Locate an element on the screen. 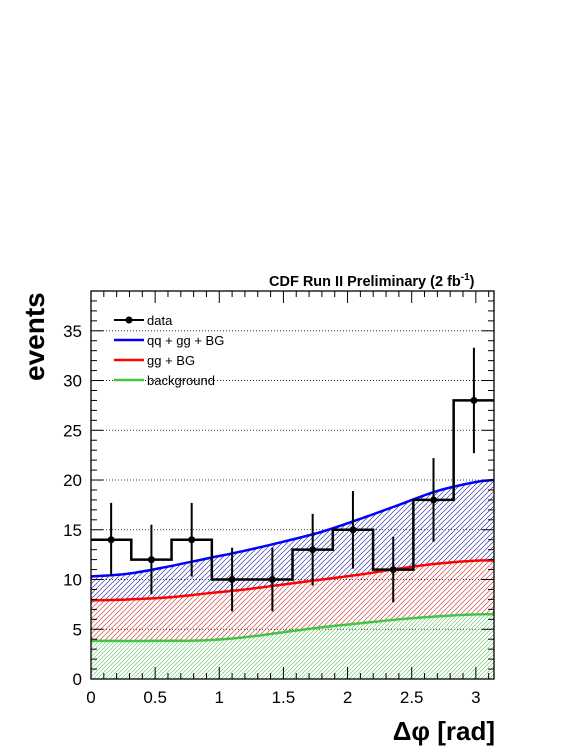  x-tick-label: 1 is located at coordinates (219, 697).